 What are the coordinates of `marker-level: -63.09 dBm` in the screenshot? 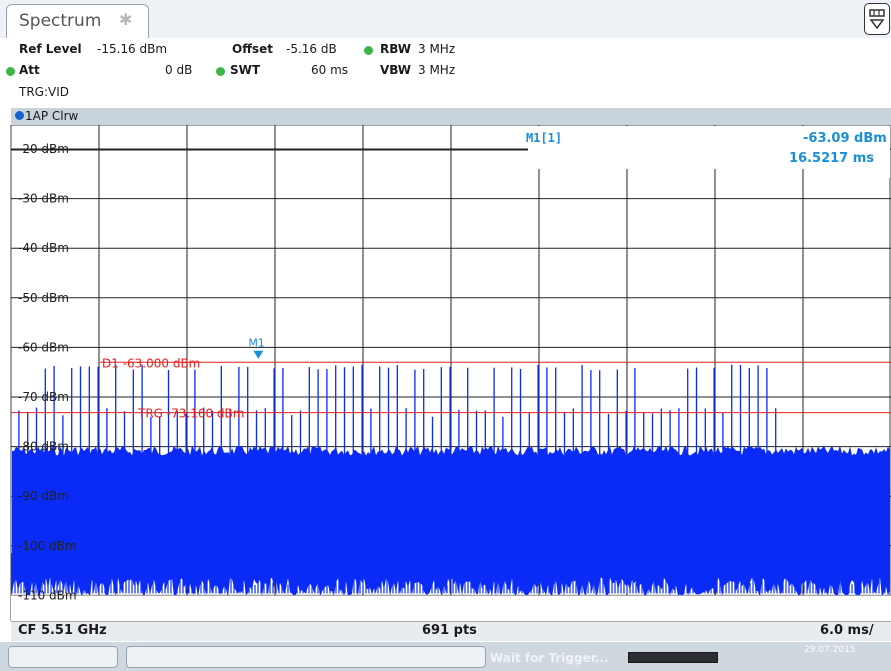 It's located at (845, 138).